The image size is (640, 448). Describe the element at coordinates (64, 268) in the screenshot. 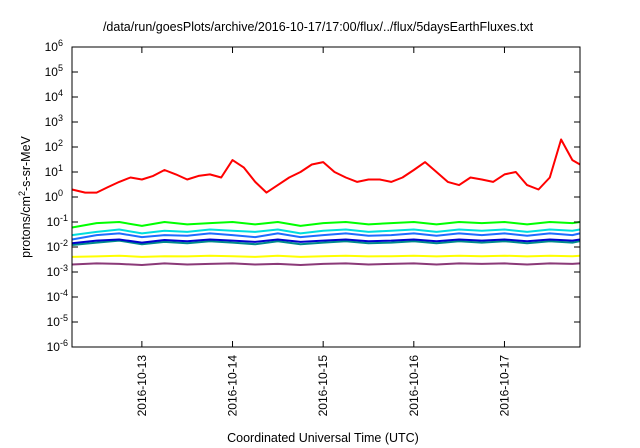

I see `y-tick-exp: -3` at that location.